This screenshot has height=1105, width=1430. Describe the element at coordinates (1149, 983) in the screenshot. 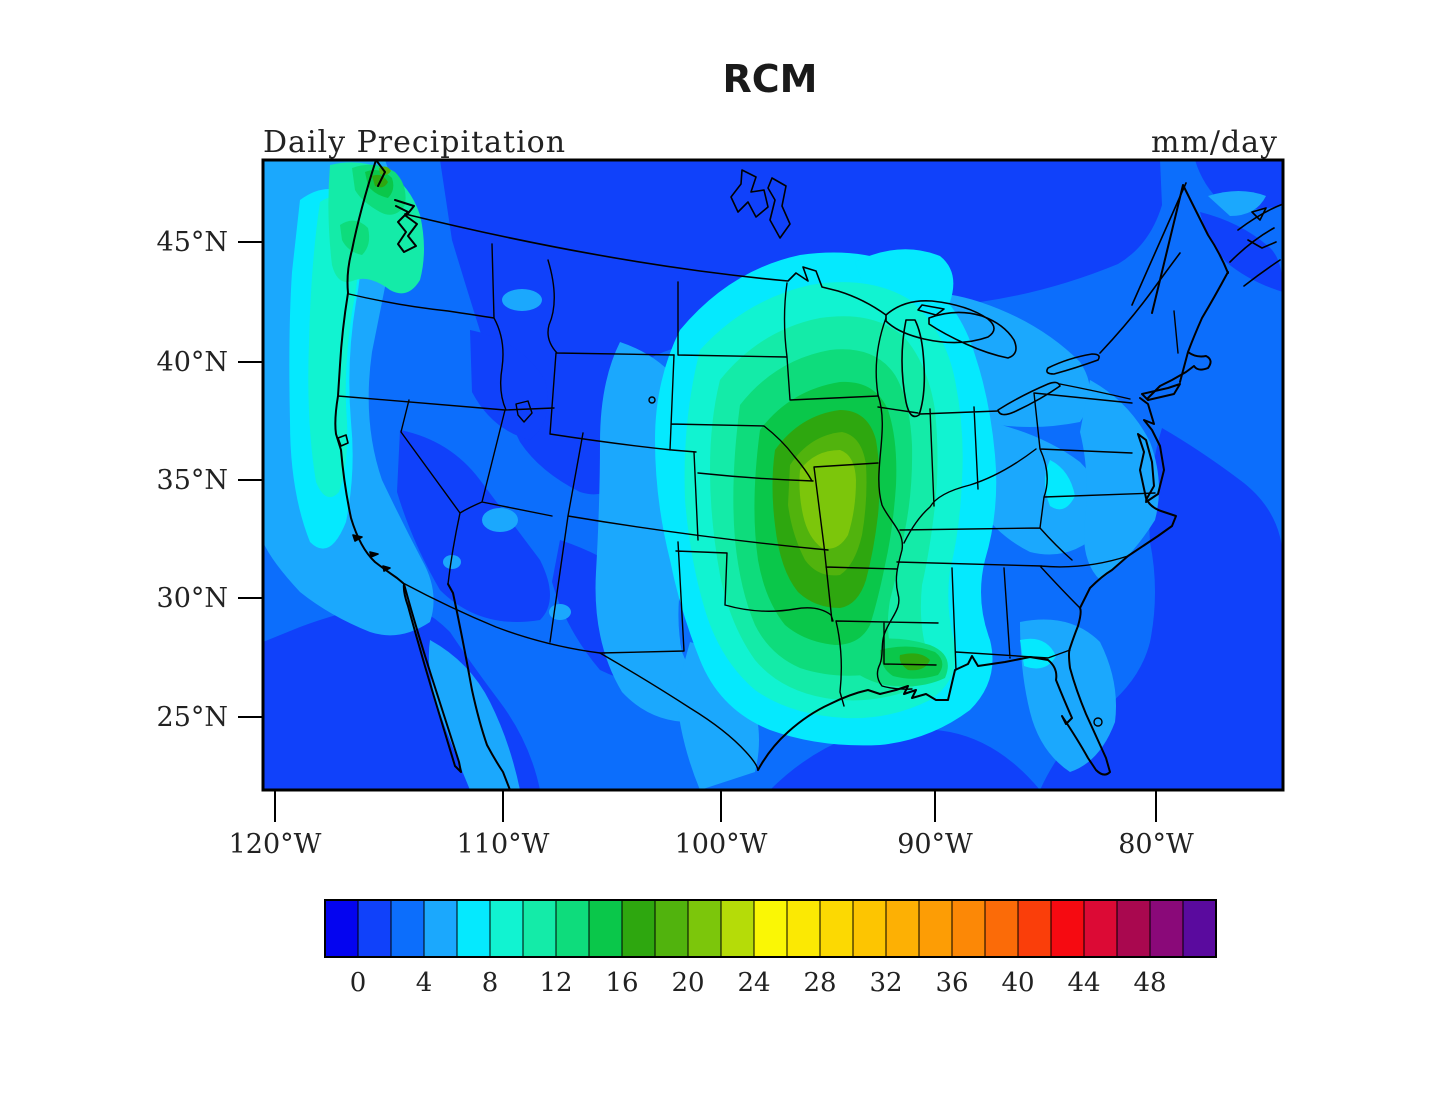

I see `colorbar-tick-label: 48` at that location.